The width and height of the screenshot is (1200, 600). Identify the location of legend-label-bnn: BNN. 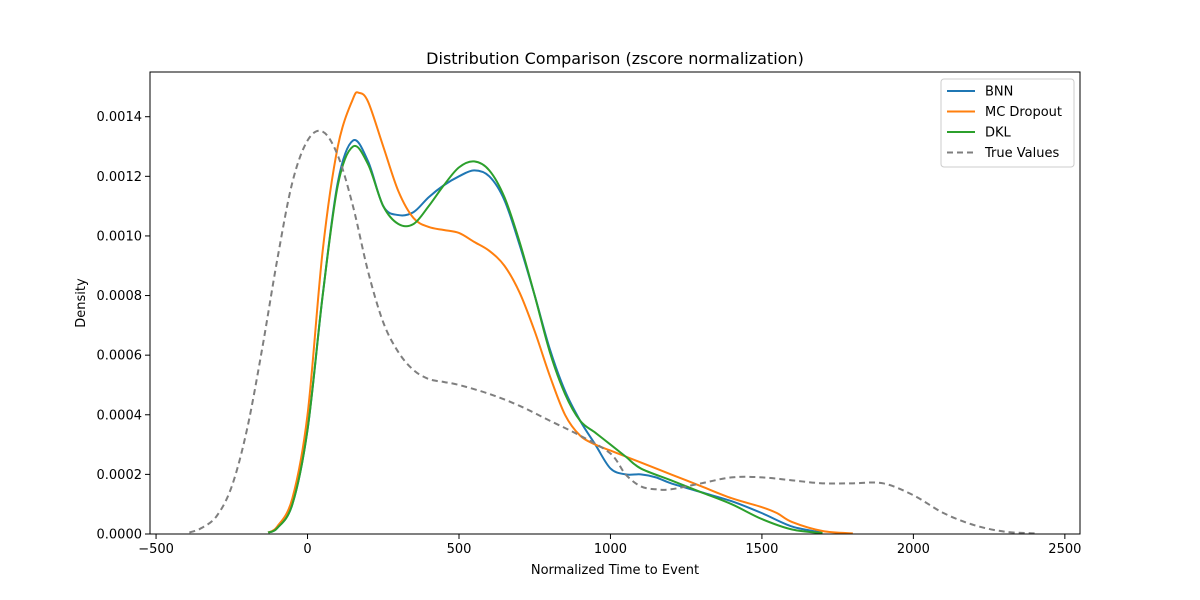
(999, 92).